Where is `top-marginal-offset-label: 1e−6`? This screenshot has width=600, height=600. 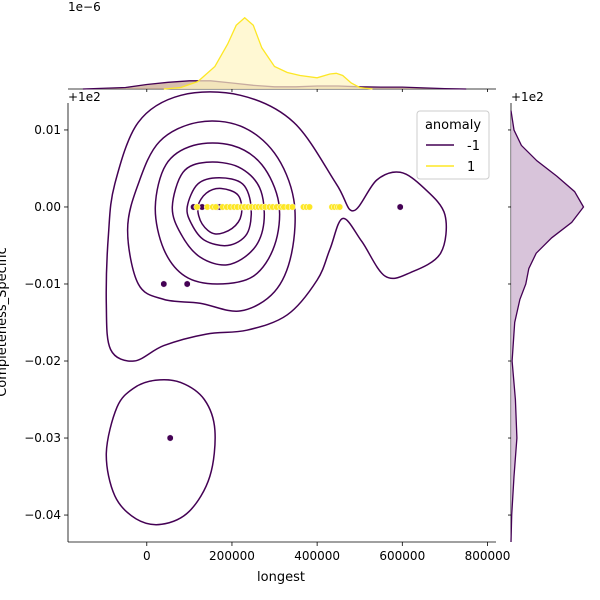 top-marginal-offset-label: 1e−6 is located at coordinates (84, 7).